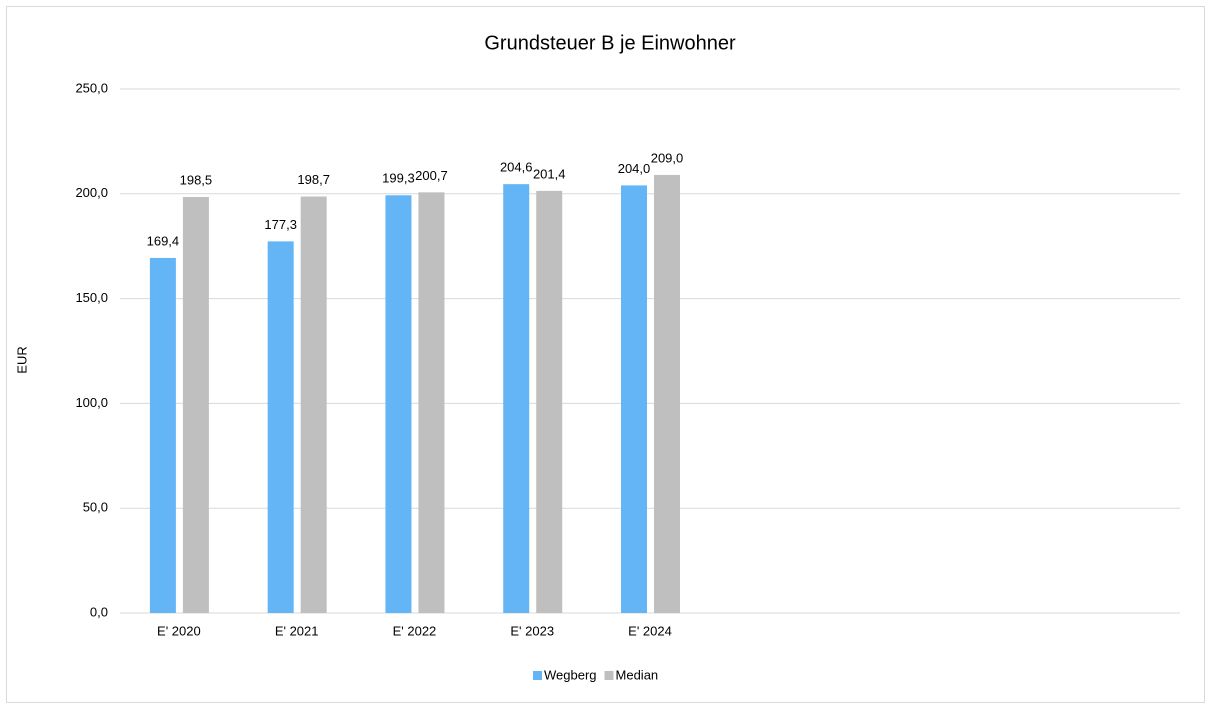  Describe the element at coordinates (398, 178) in the screenshot. I see `data-label: 199,3` at that location.